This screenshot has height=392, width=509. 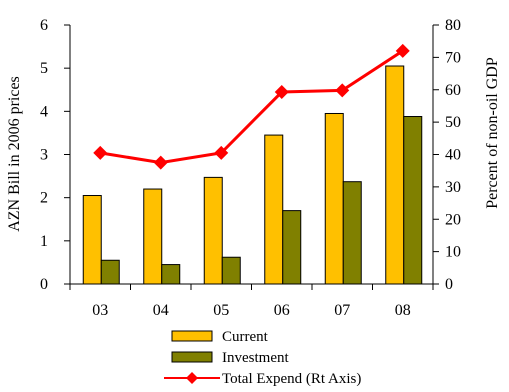 What do you see at coordinates (44, 284) in the screenshot?
I see `left-y-tick-label: 0` at bounding box center [44, 284].